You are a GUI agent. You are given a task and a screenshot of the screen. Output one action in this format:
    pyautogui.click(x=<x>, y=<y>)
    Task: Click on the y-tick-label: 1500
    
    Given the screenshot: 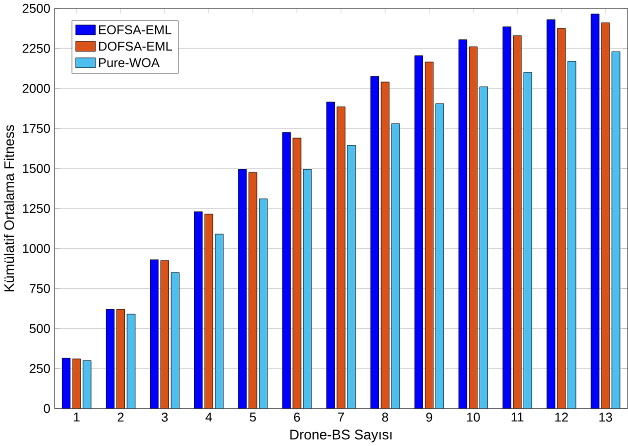 What is the action you would take?
    pyautogui.click(x=36, y=168)
    